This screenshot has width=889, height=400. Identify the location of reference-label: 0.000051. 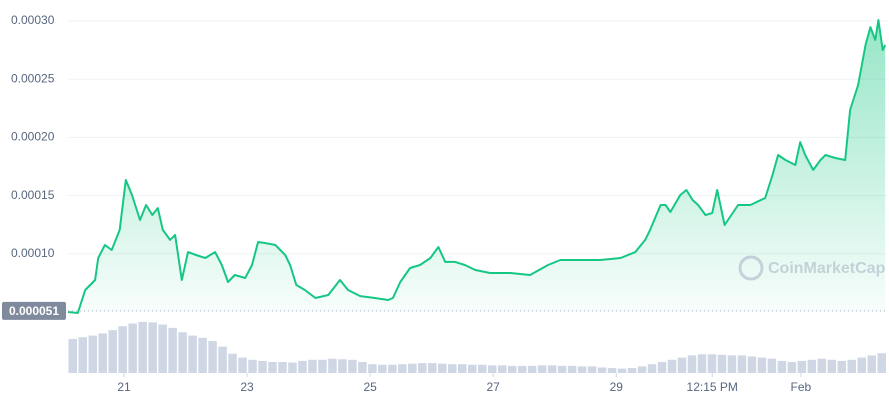
(34, 311).